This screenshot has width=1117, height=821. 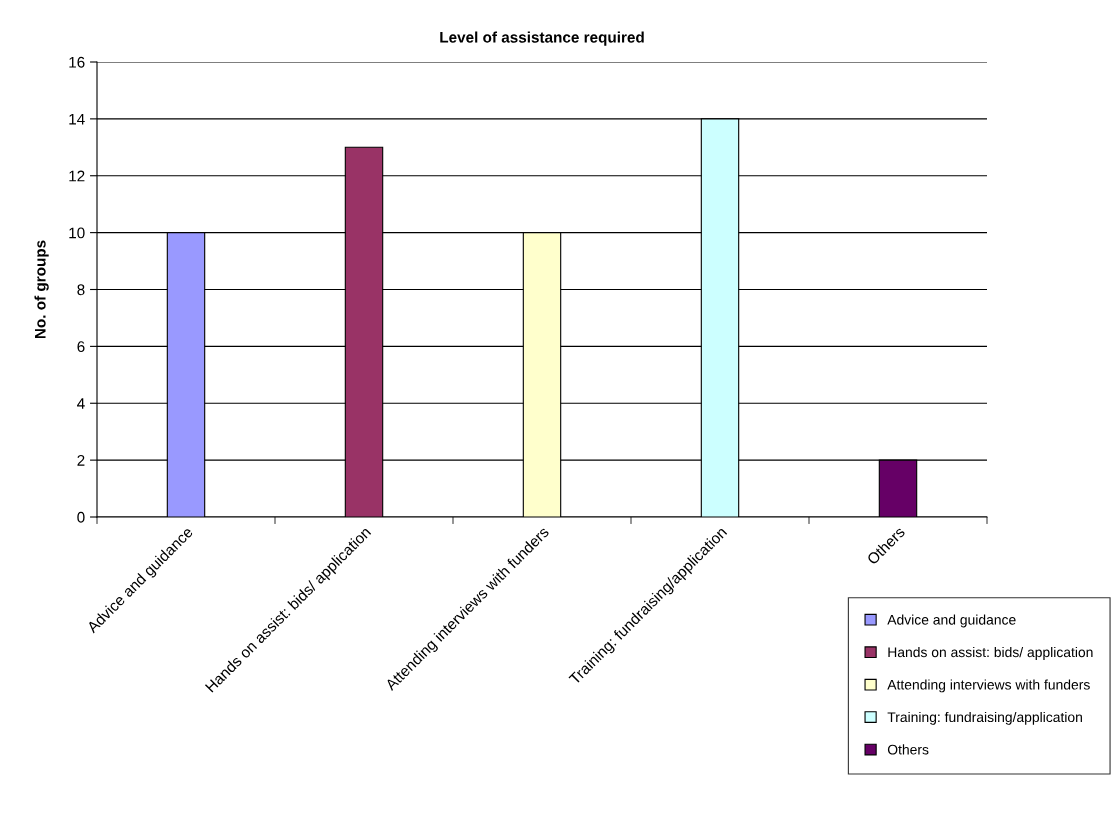 I want to click on y-tick-label: 14, so click(x=77, y=119).